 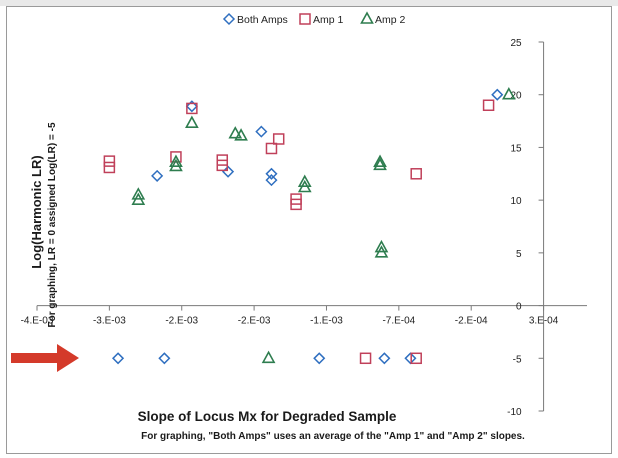 What do you see at coordinates (262, 20) in the screenshot?
I see `legend-label: Both Amps` at bounding box center [262, 20].